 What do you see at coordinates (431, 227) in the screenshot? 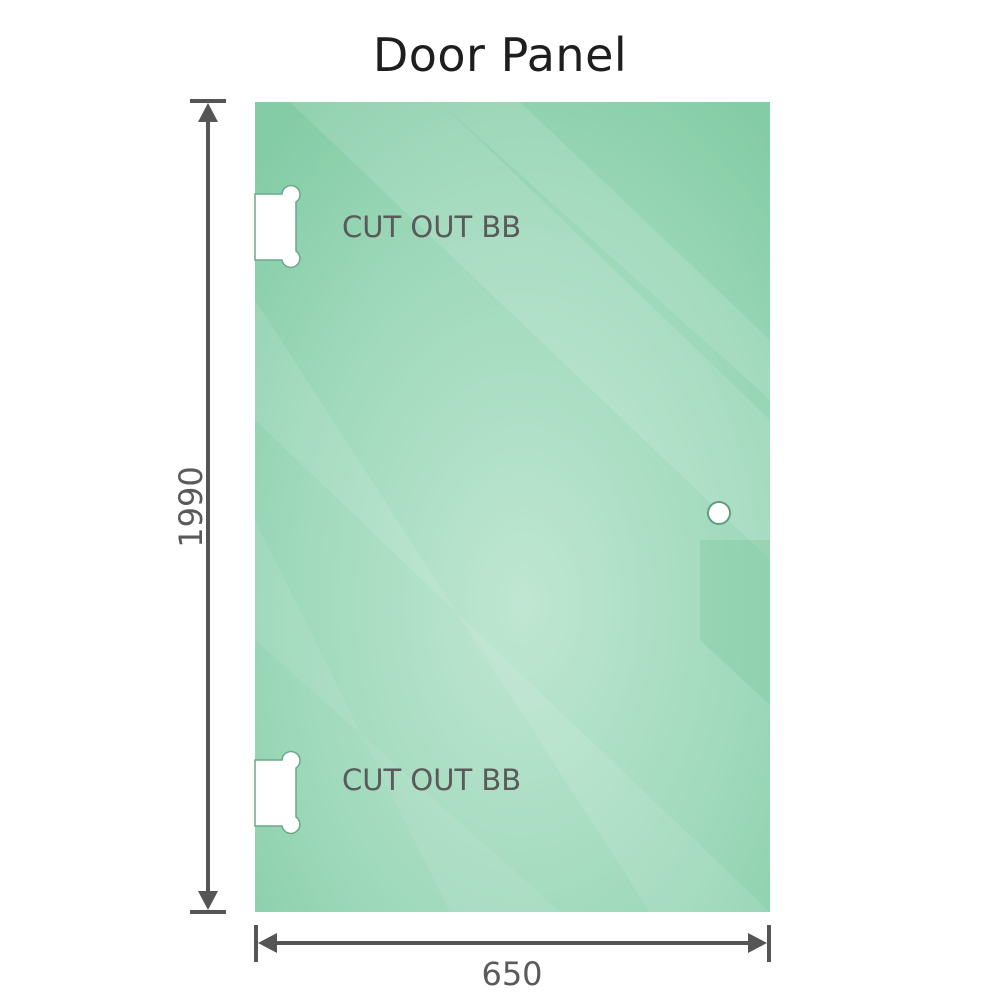
I see `cutout-label-top: CUT OUT BB` at bounding box center [431, 227].